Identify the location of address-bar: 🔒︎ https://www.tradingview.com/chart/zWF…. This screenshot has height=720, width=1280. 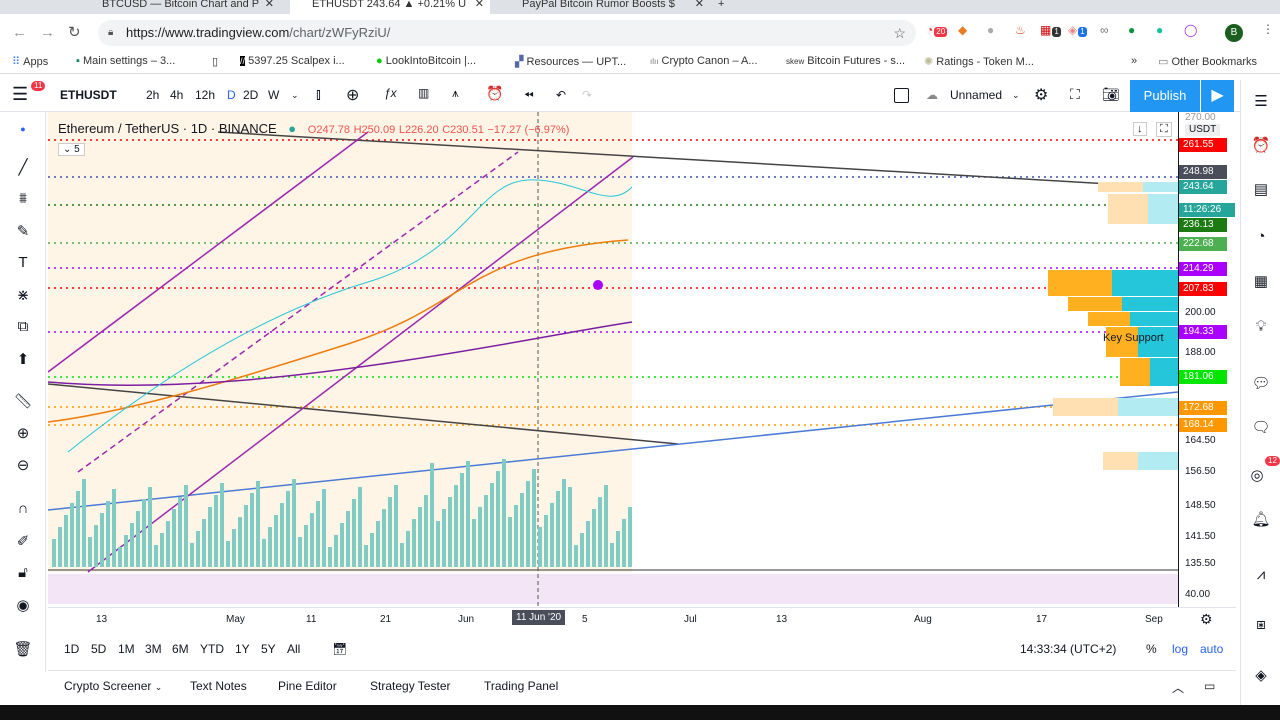
(507, 33).